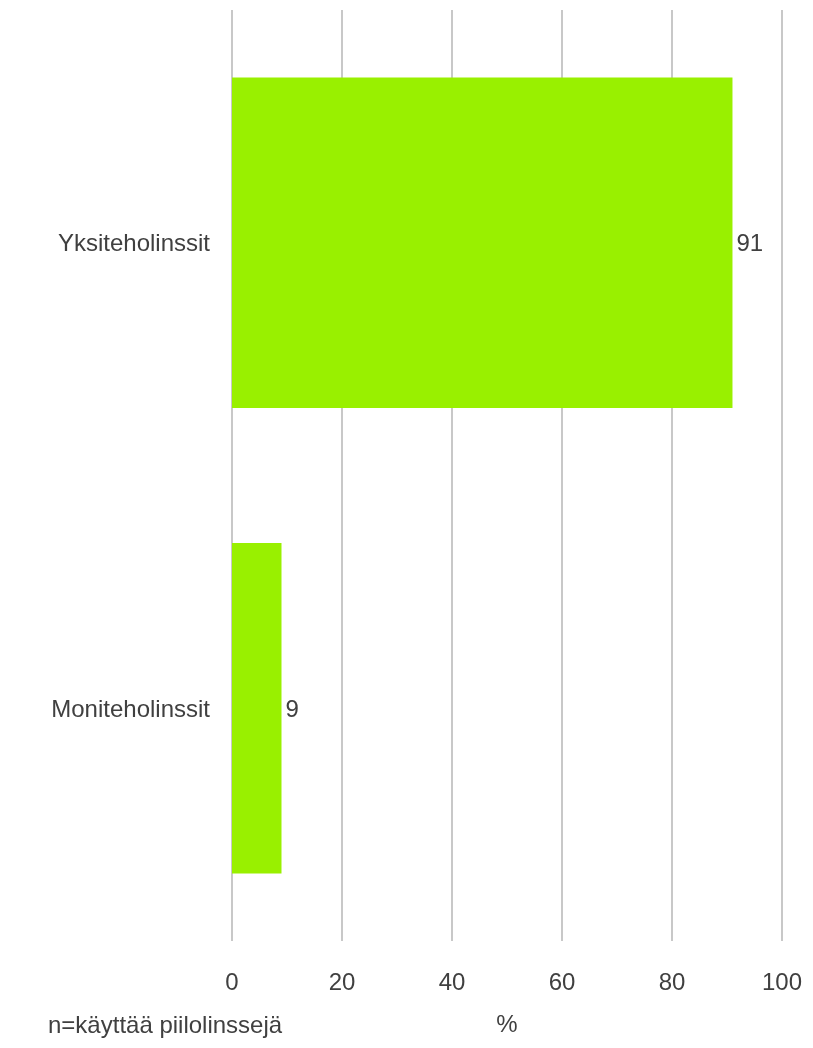 Image resolution: width=813 pixels, height=1048 pixels. I want to click on data-label: 9, so click(292, 708).